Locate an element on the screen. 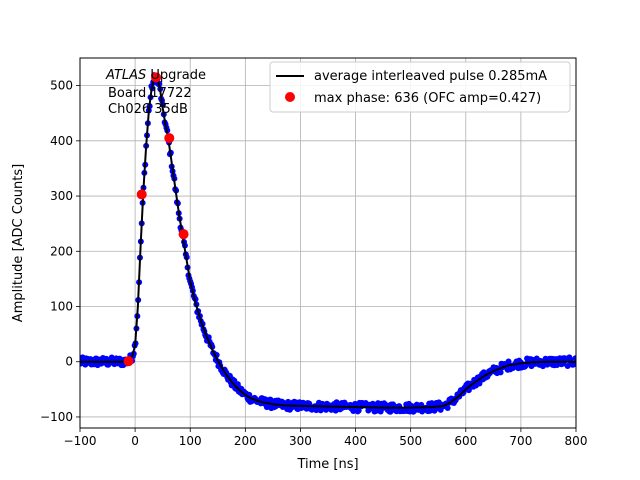  y-tick-label: 0 is located at coordinates (69, 362).